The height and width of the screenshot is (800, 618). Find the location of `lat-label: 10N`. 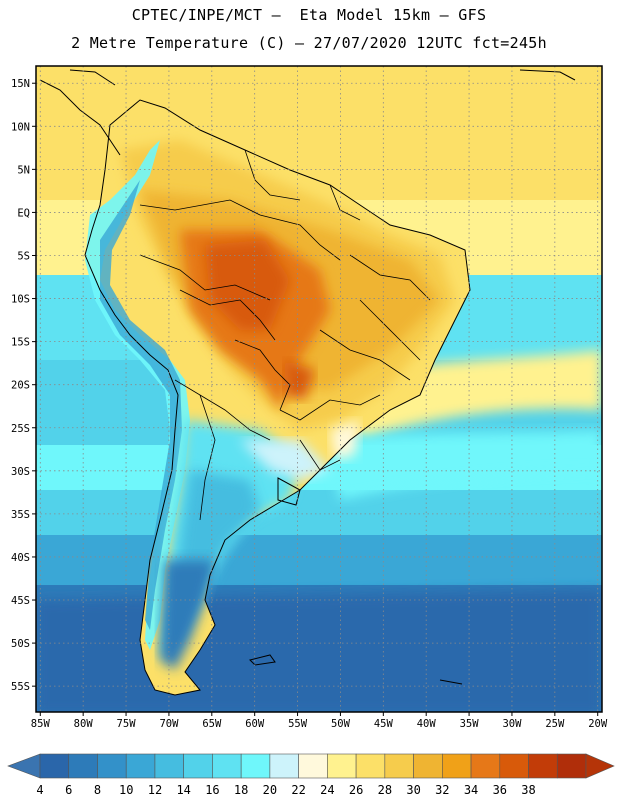

lat-label: 10N is located at coordinates (20, 127).